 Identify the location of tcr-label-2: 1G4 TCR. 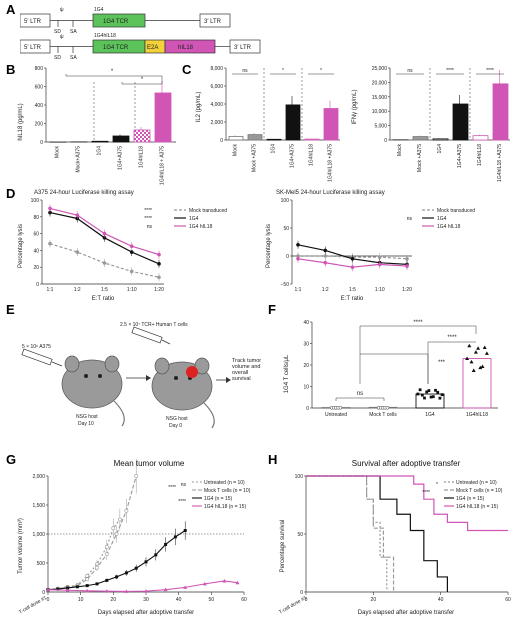
(116, 48).